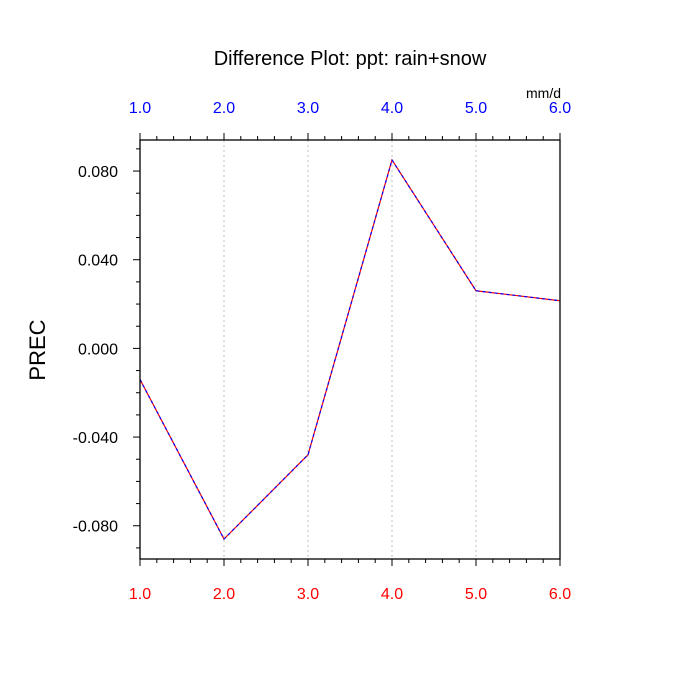 This screenshot has height=700, width=700. I want to click on x-tick-label-bottom: 3.0, so click(308, 594).